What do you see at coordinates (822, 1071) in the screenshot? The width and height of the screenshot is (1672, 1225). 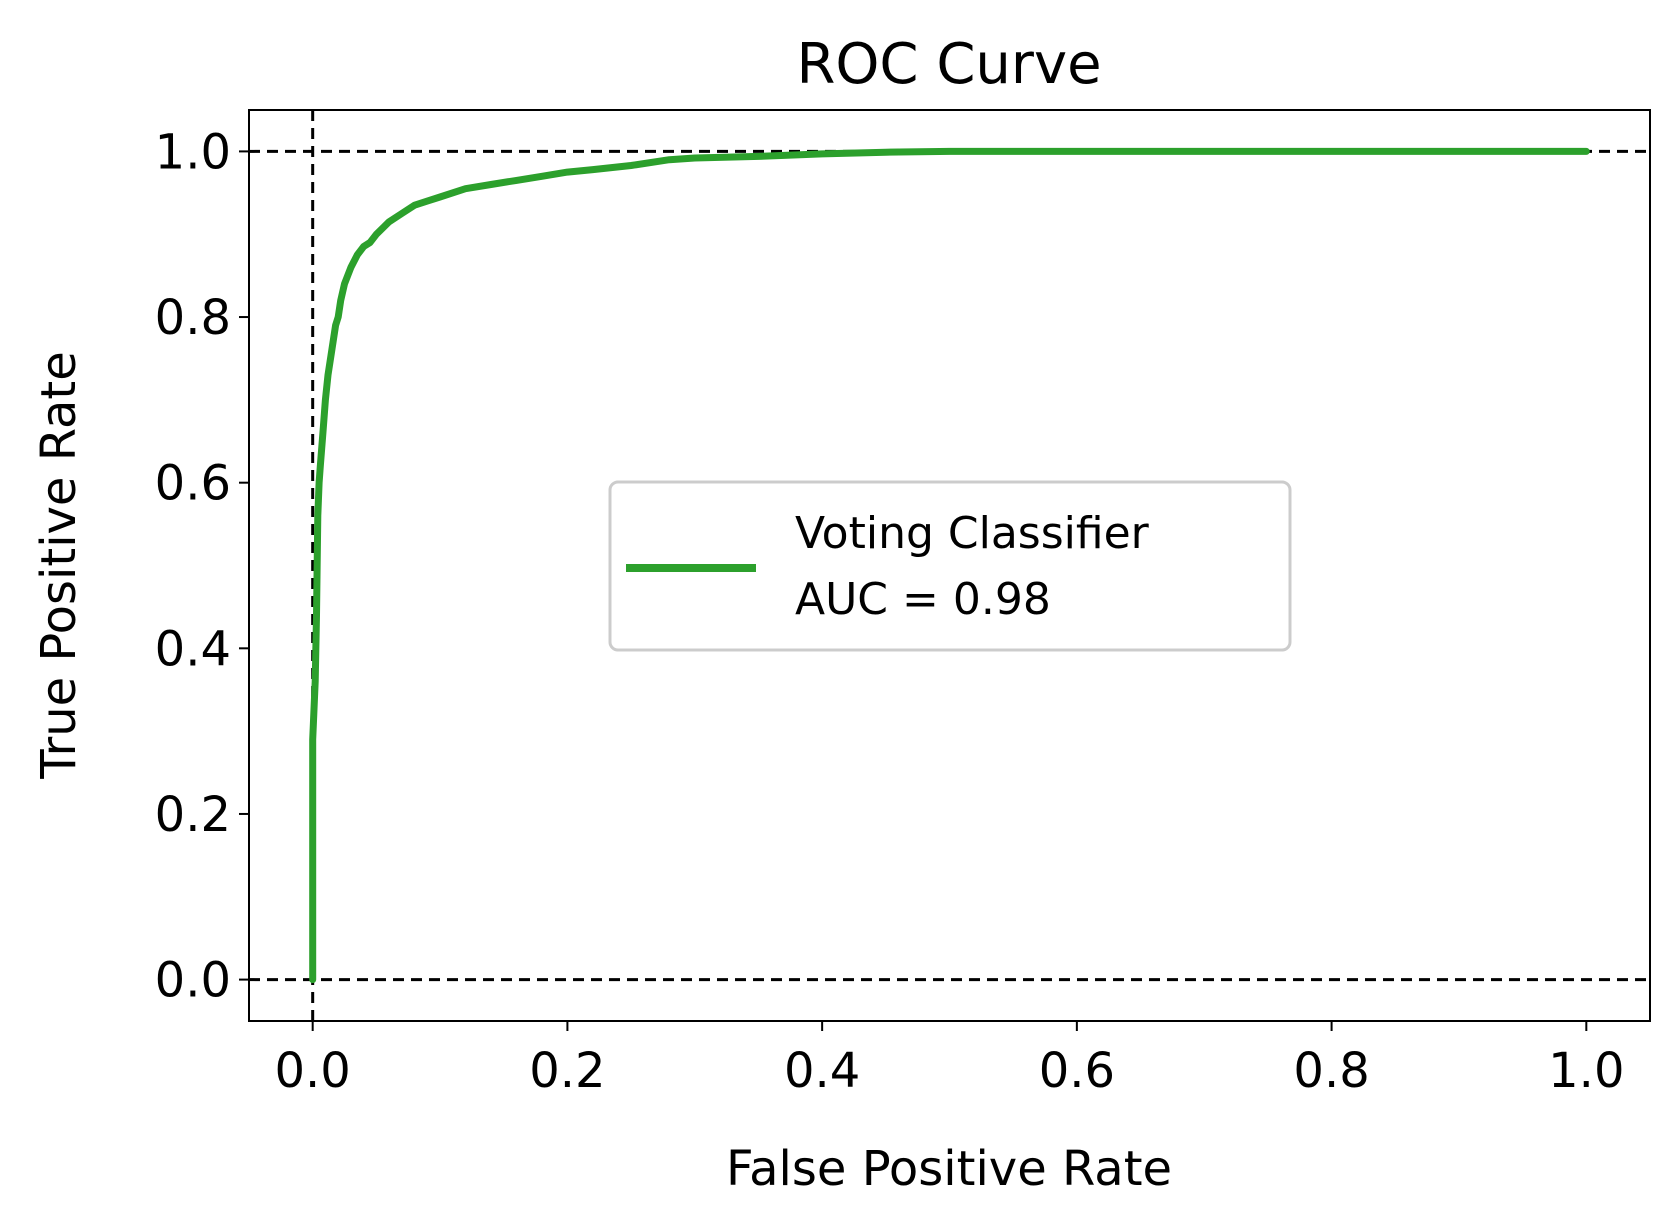 I see `x-tick-label: 0.4` at bounding box center [822, 1071].